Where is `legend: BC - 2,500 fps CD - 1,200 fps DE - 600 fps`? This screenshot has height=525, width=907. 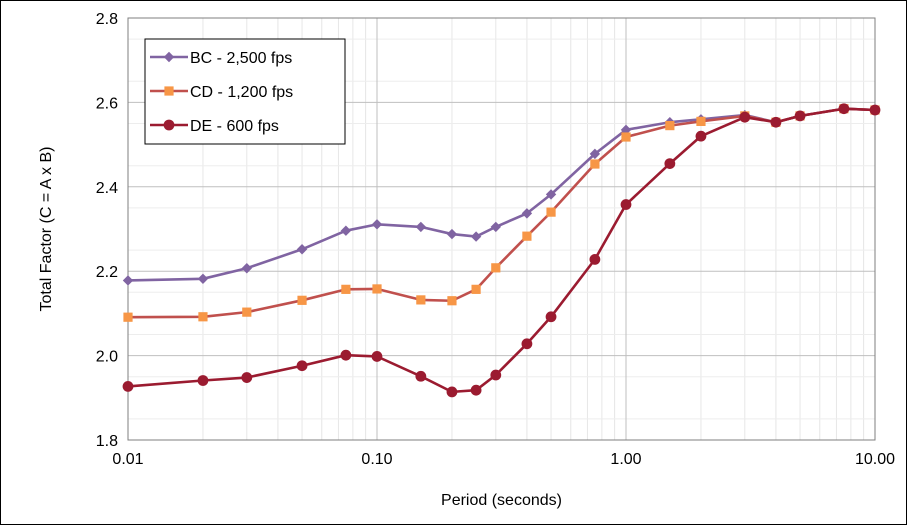
legend: BC - 2,500 fps CD - 1,200 fps DE - 600 fps is located at coordinates (245, 91).